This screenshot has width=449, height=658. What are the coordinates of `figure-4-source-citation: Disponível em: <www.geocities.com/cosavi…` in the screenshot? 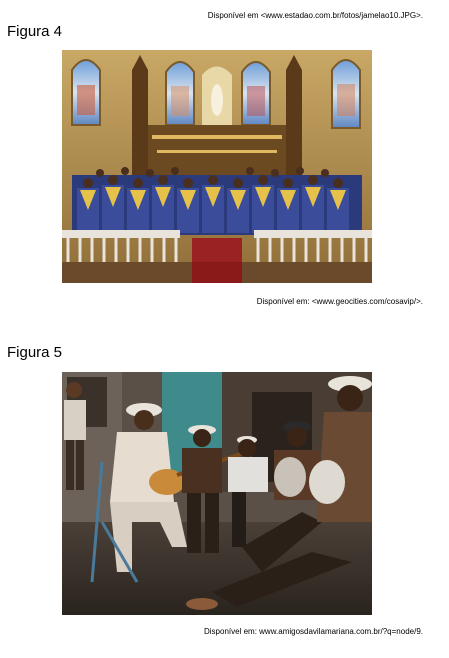 It's located at (339, 301).